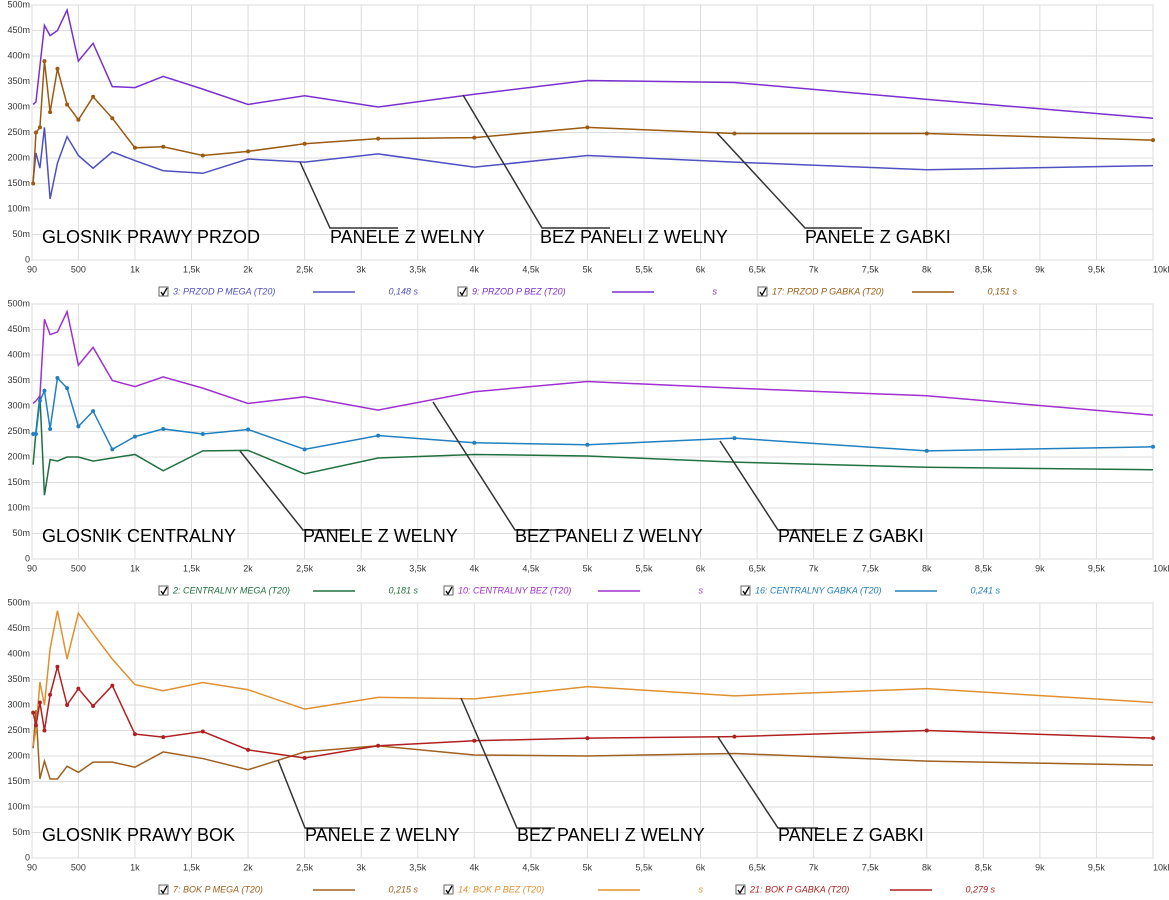 This screenshot has height=900, width=1169. Describe the element at coordinates (151, 237) in the screenshot. I see `panel-title: GLOSNIK PRAWY PRZOD` at that location.